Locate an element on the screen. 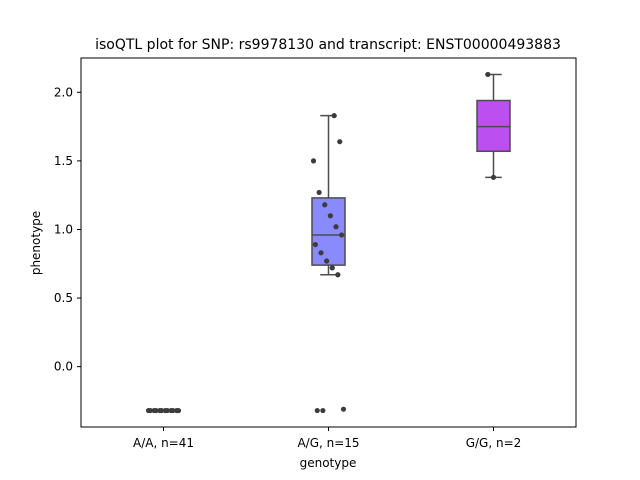 Image resolution: width=640 pixels, height=480 pixels. y-tick-label: 1.5 is located at coordinates (63, 161).